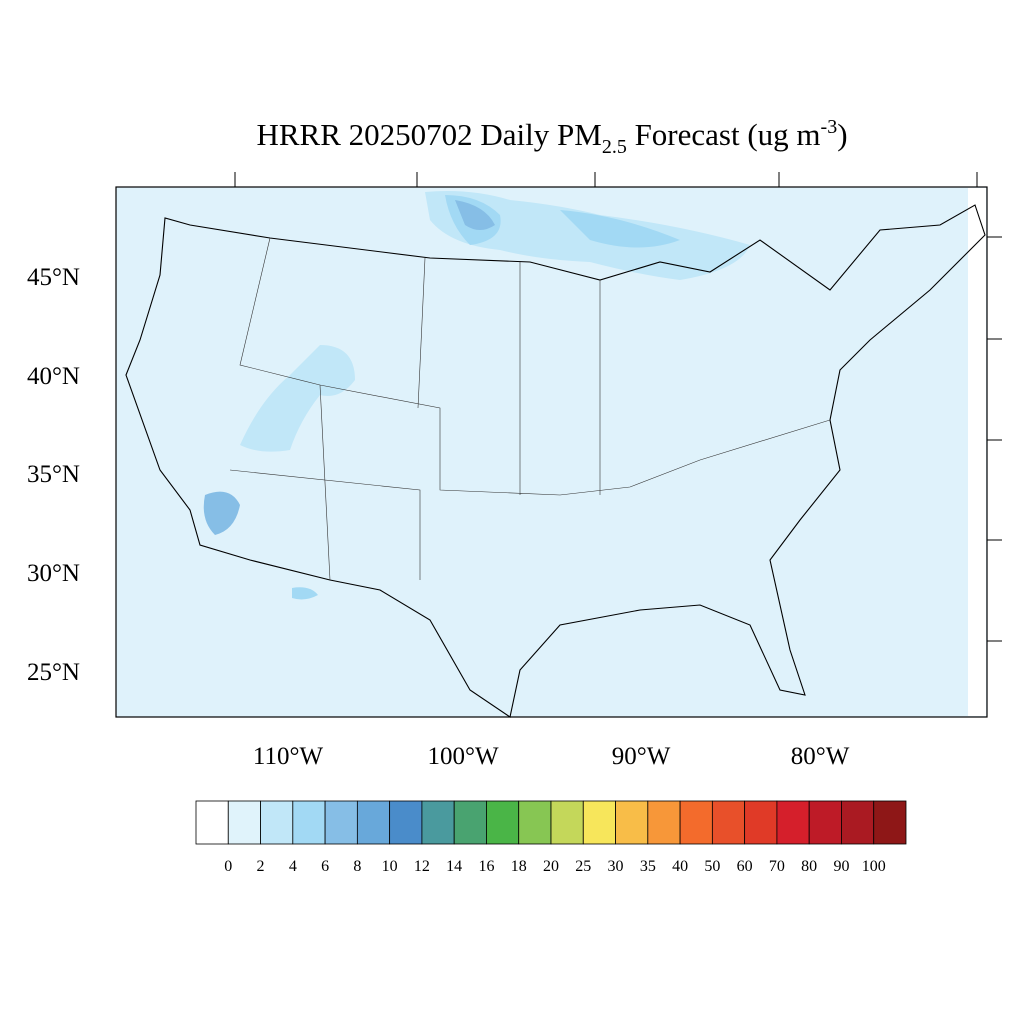  I want to click on colorbar-label: 25, so click(583, 866).